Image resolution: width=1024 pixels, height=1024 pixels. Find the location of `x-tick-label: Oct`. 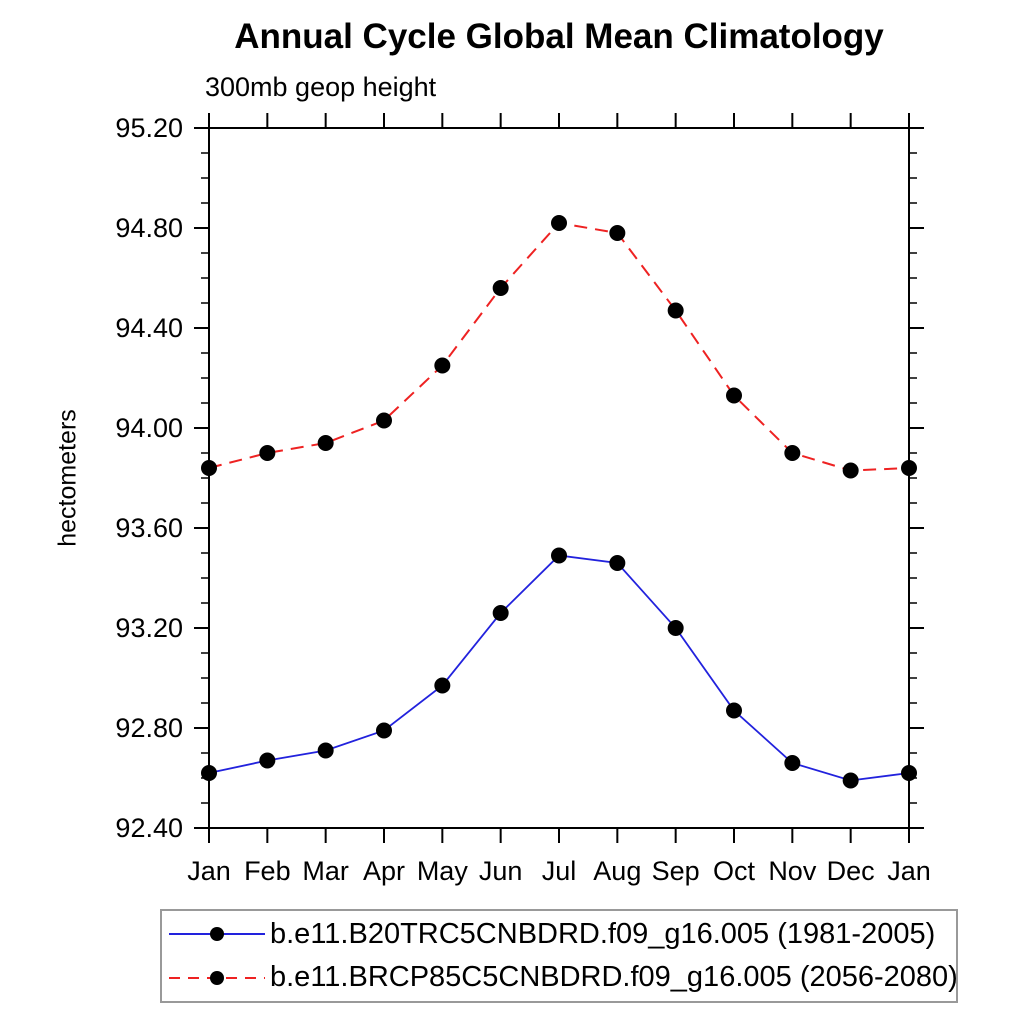

x-tick-label: Oct is located at coordinates (734, 871).